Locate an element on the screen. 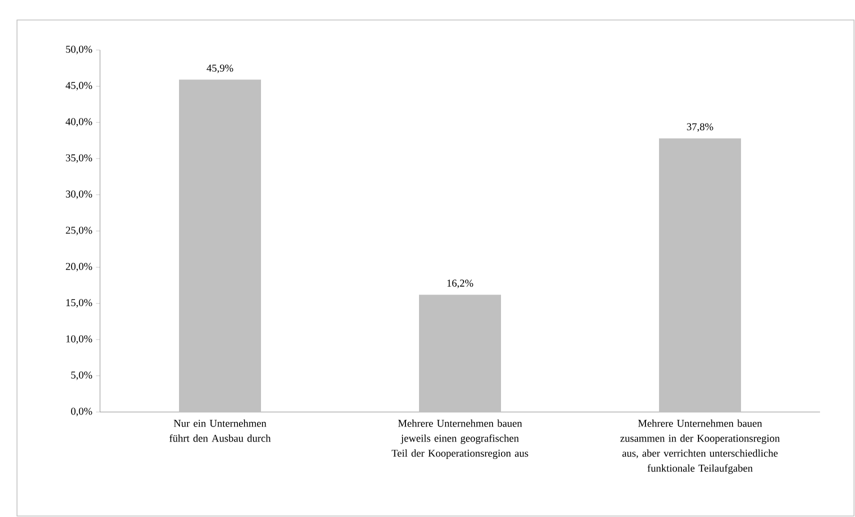  x-tick-label: Mehrere Unternehmen bauen jeweils einen geografischen Teil der Kooperationsregion aus is located at coordinates (460, 439).